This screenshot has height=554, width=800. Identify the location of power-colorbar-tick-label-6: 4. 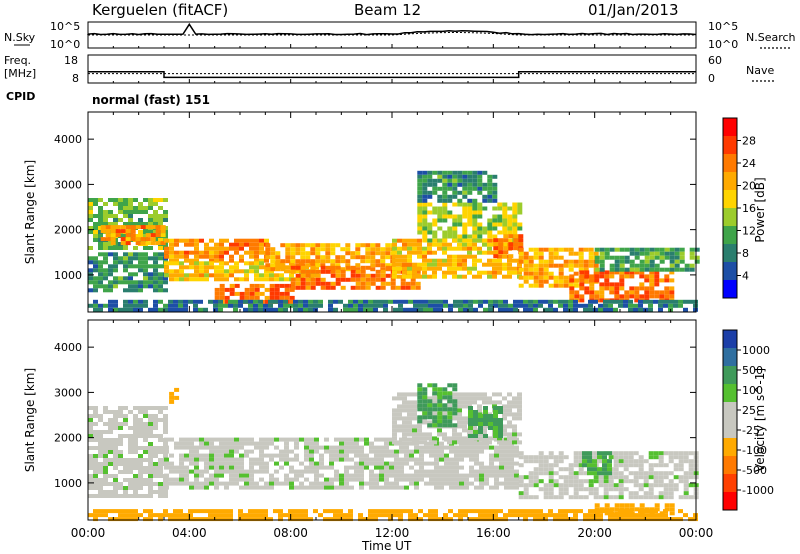
(745, 276).